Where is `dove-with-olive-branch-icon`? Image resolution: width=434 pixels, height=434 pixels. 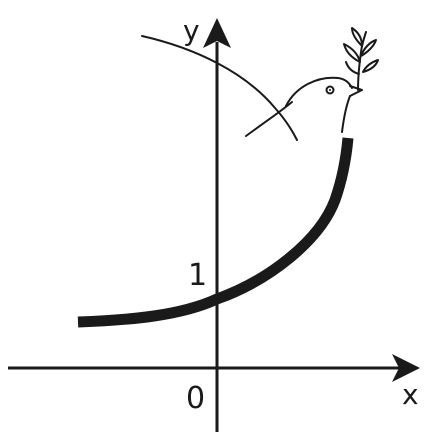
dove-with-olive-branch-icon is located at coordinates (260, 84).